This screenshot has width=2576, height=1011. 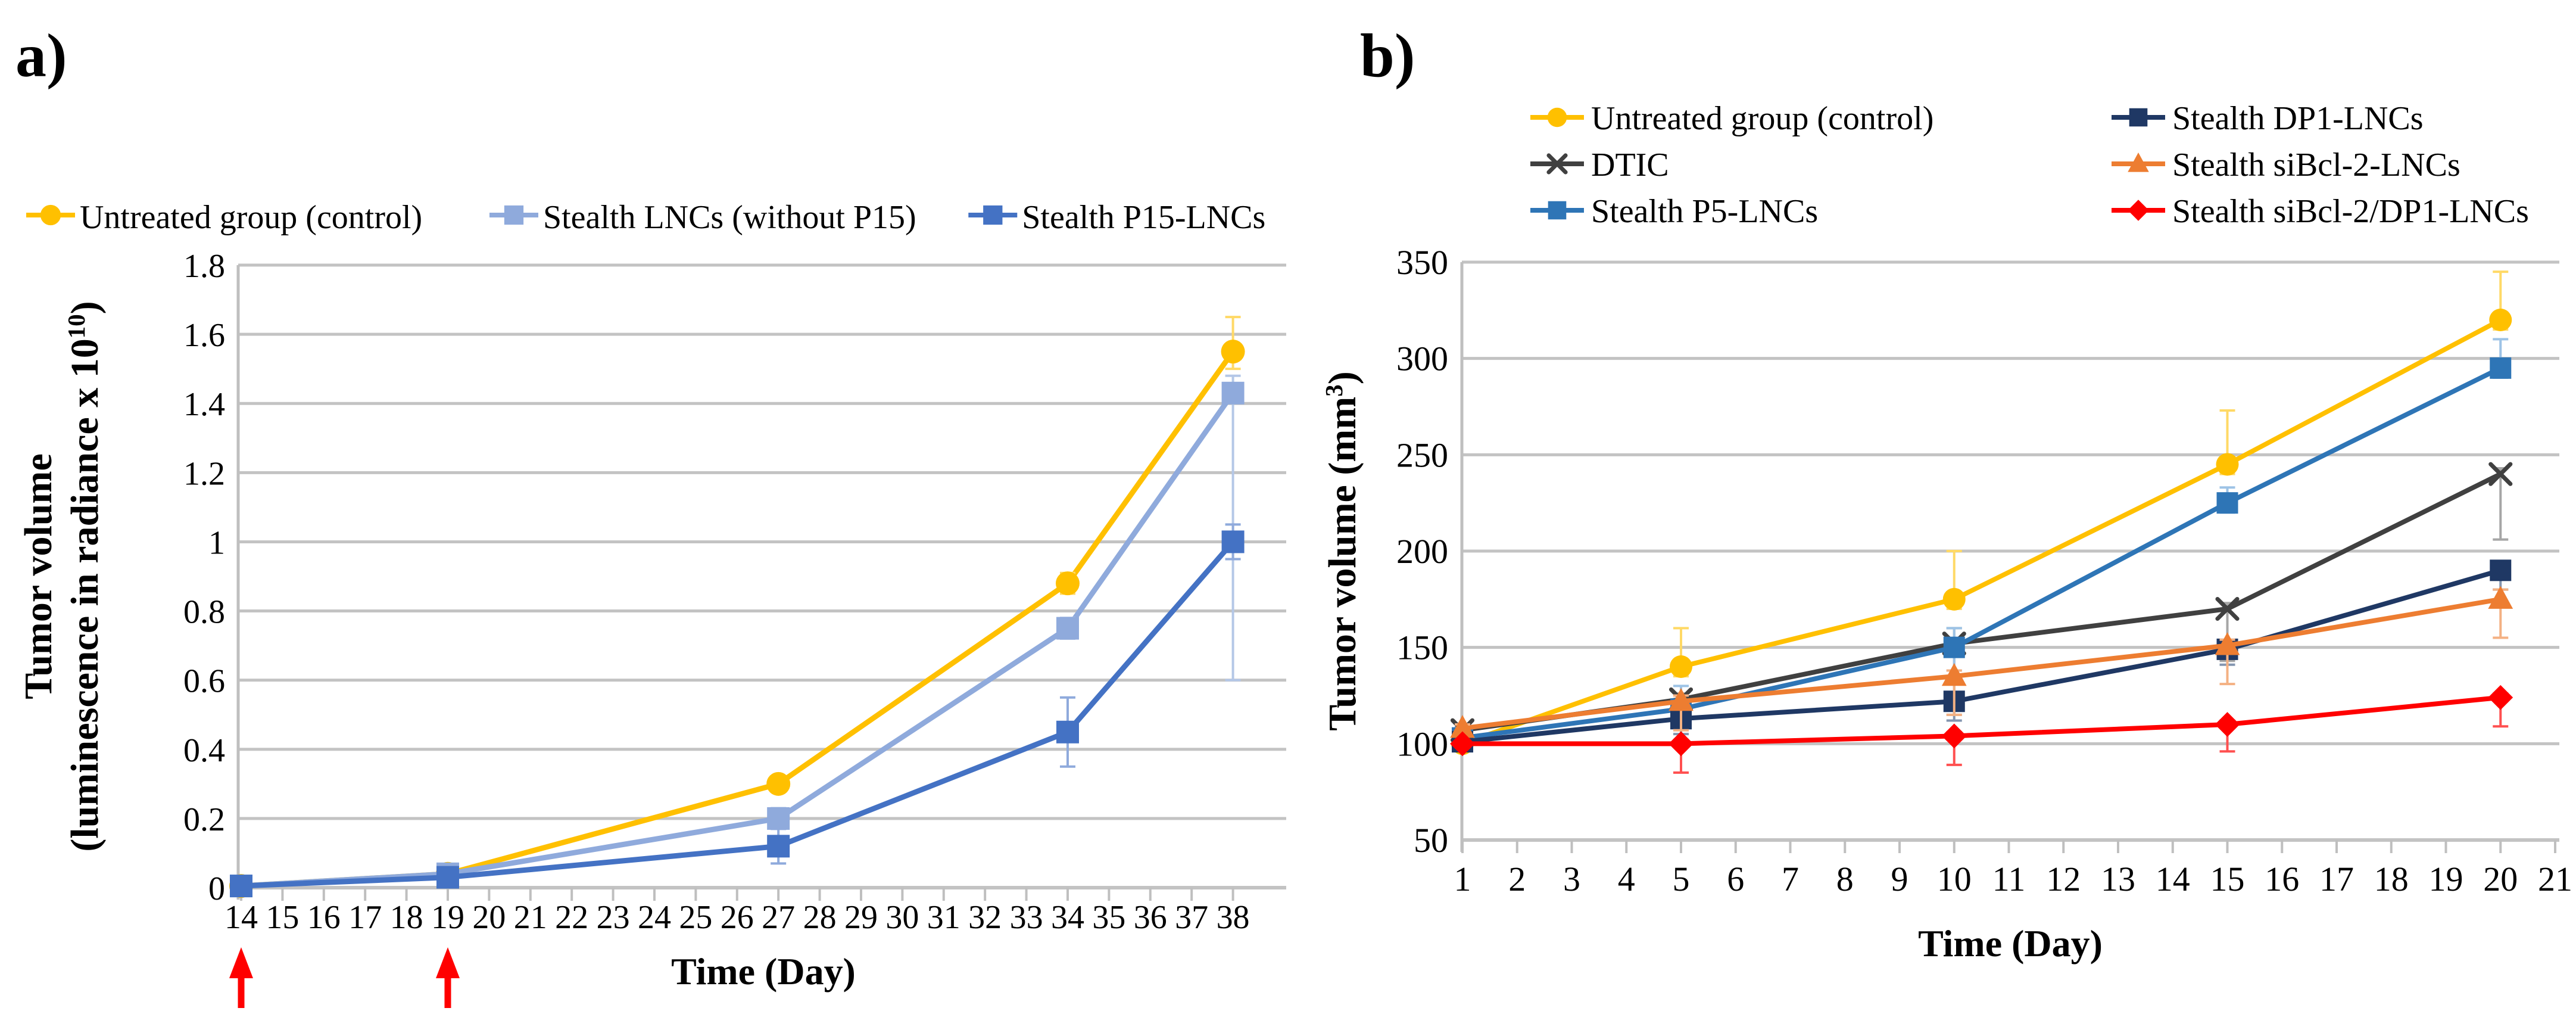 I want to click on y-axis-title-line-1: Tumor volume, so click(x=38, y=576).